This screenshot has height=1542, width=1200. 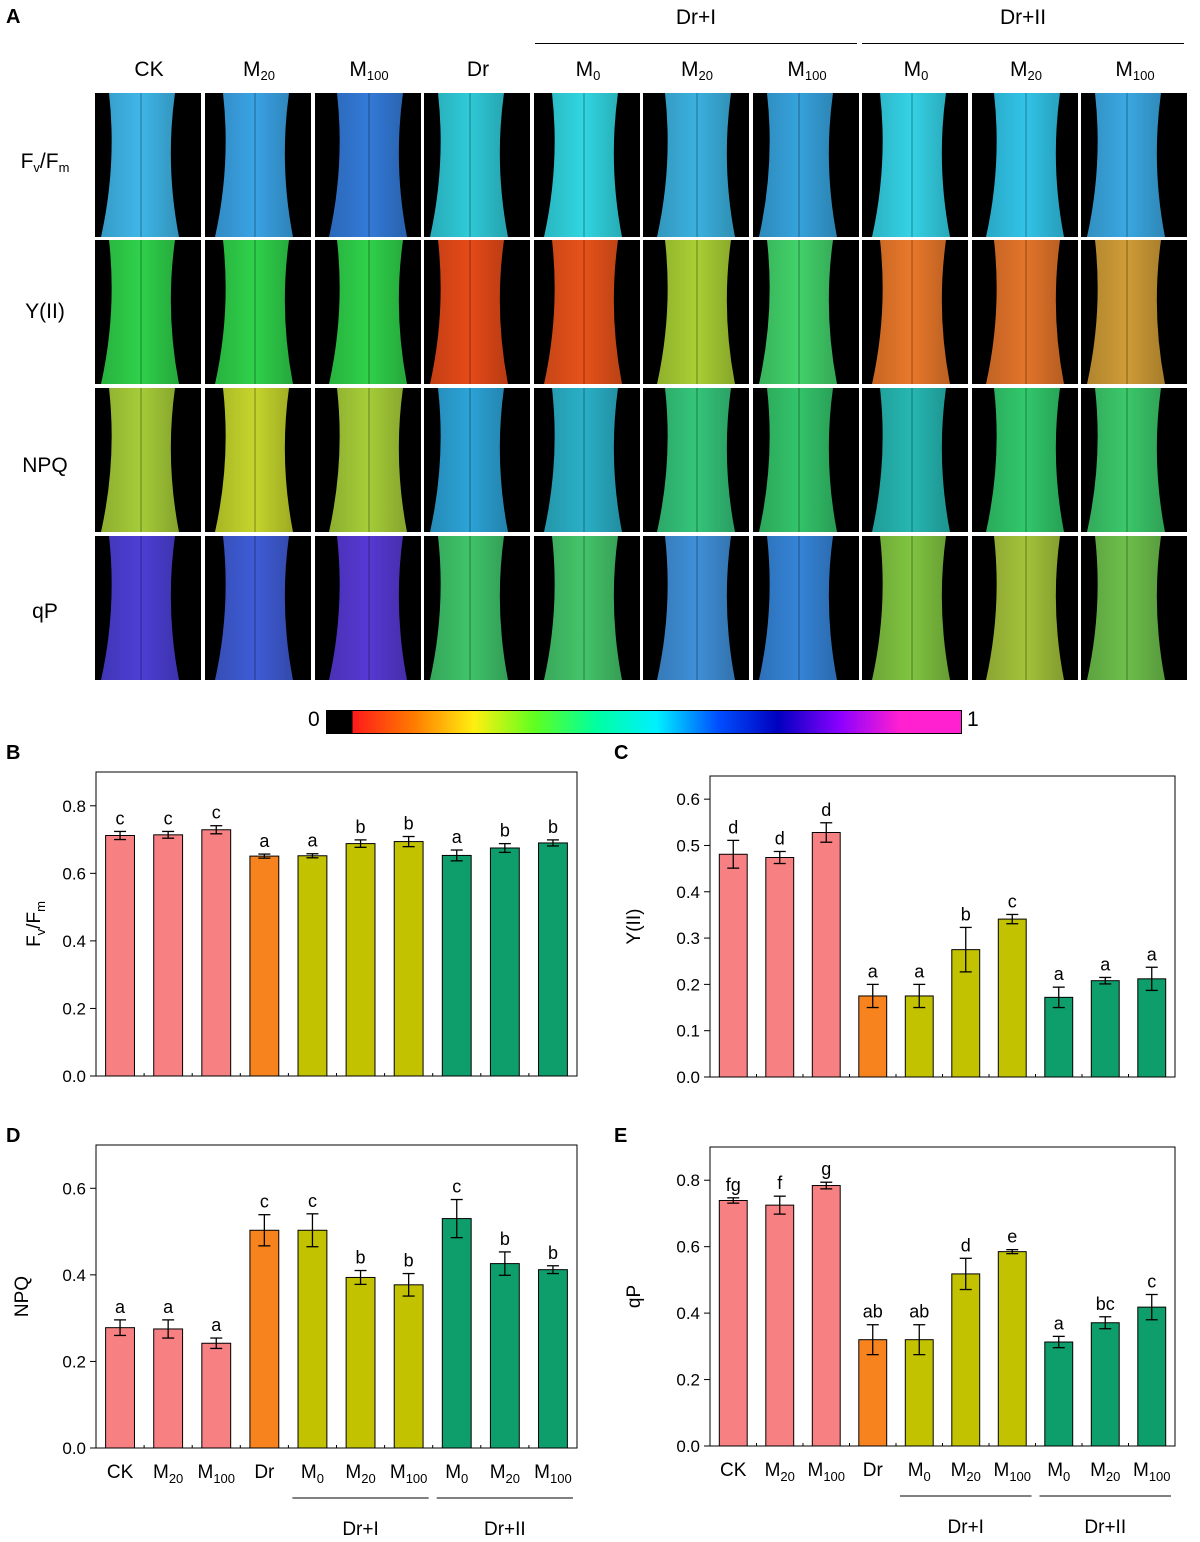 I want to click on x-group-label: Dr+I, so click(x=966, y=1527).